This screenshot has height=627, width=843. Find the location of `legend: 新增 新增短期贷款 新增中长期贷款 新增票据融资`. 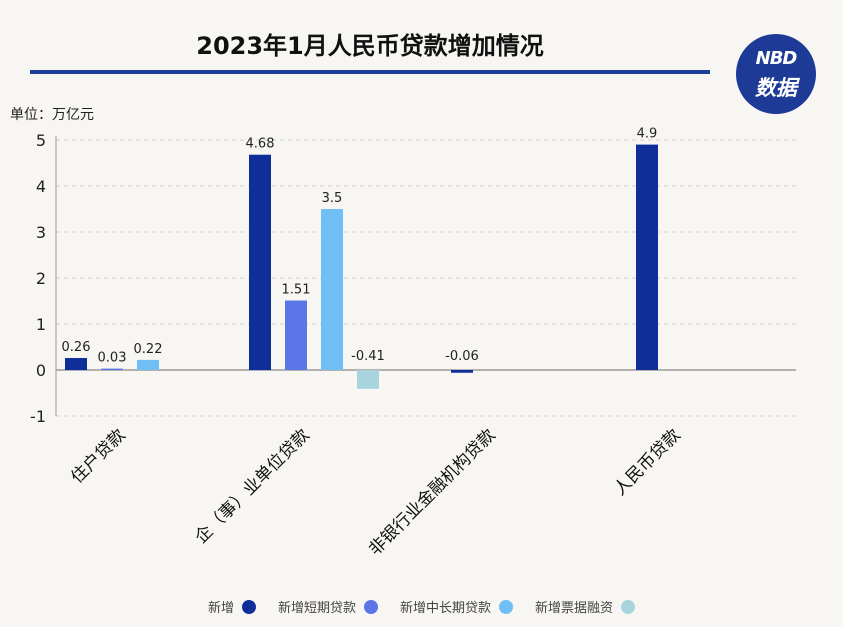

legend: 新增 新增短期贷款 新增中长期贷款 新增票据融资 is located at coordinates (421, 606).